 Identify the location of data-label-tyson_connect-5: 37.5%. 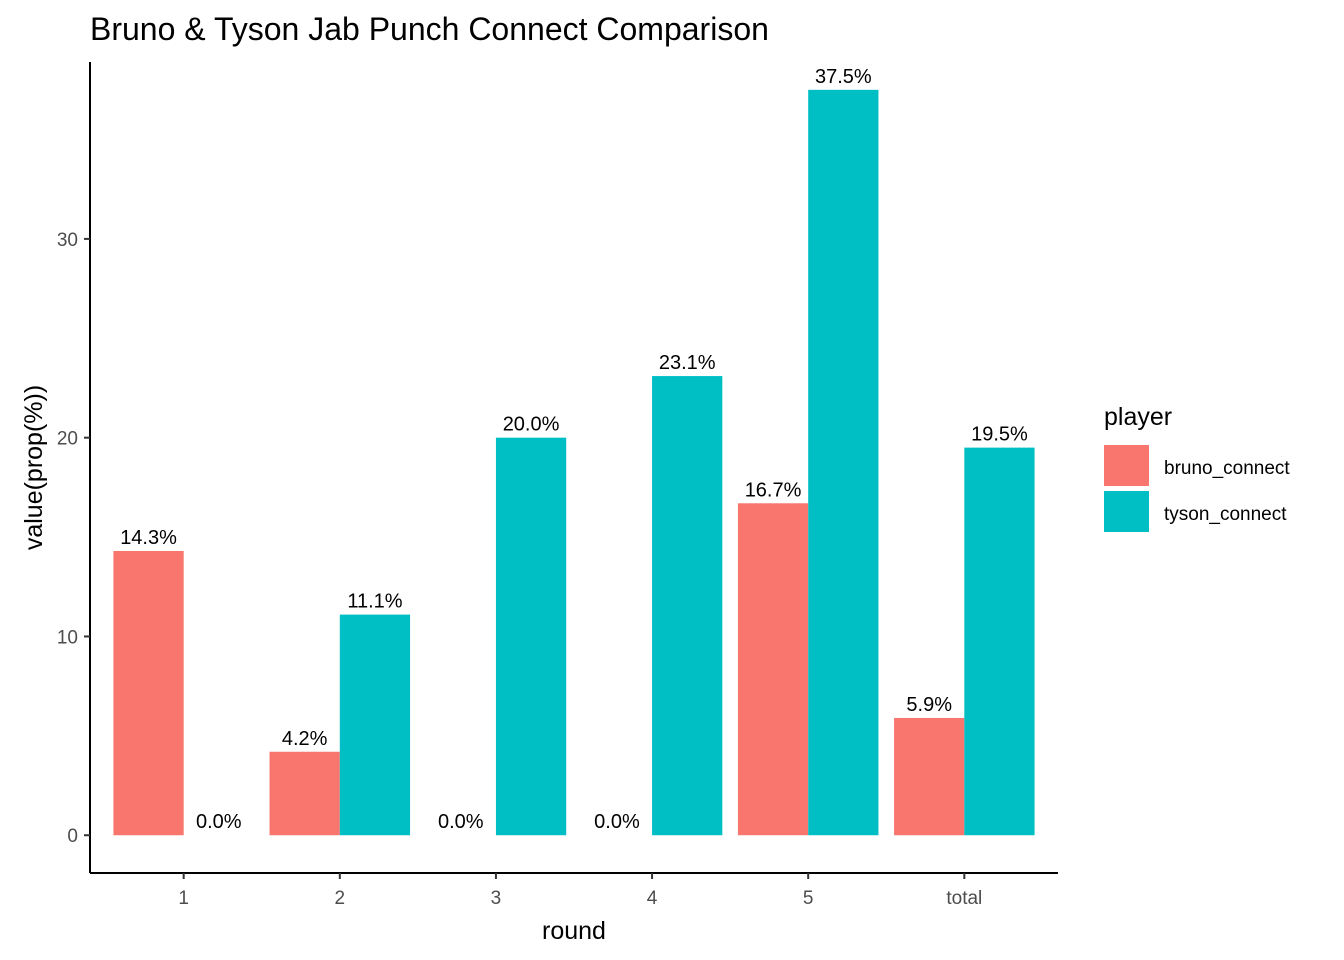
(843, 77).